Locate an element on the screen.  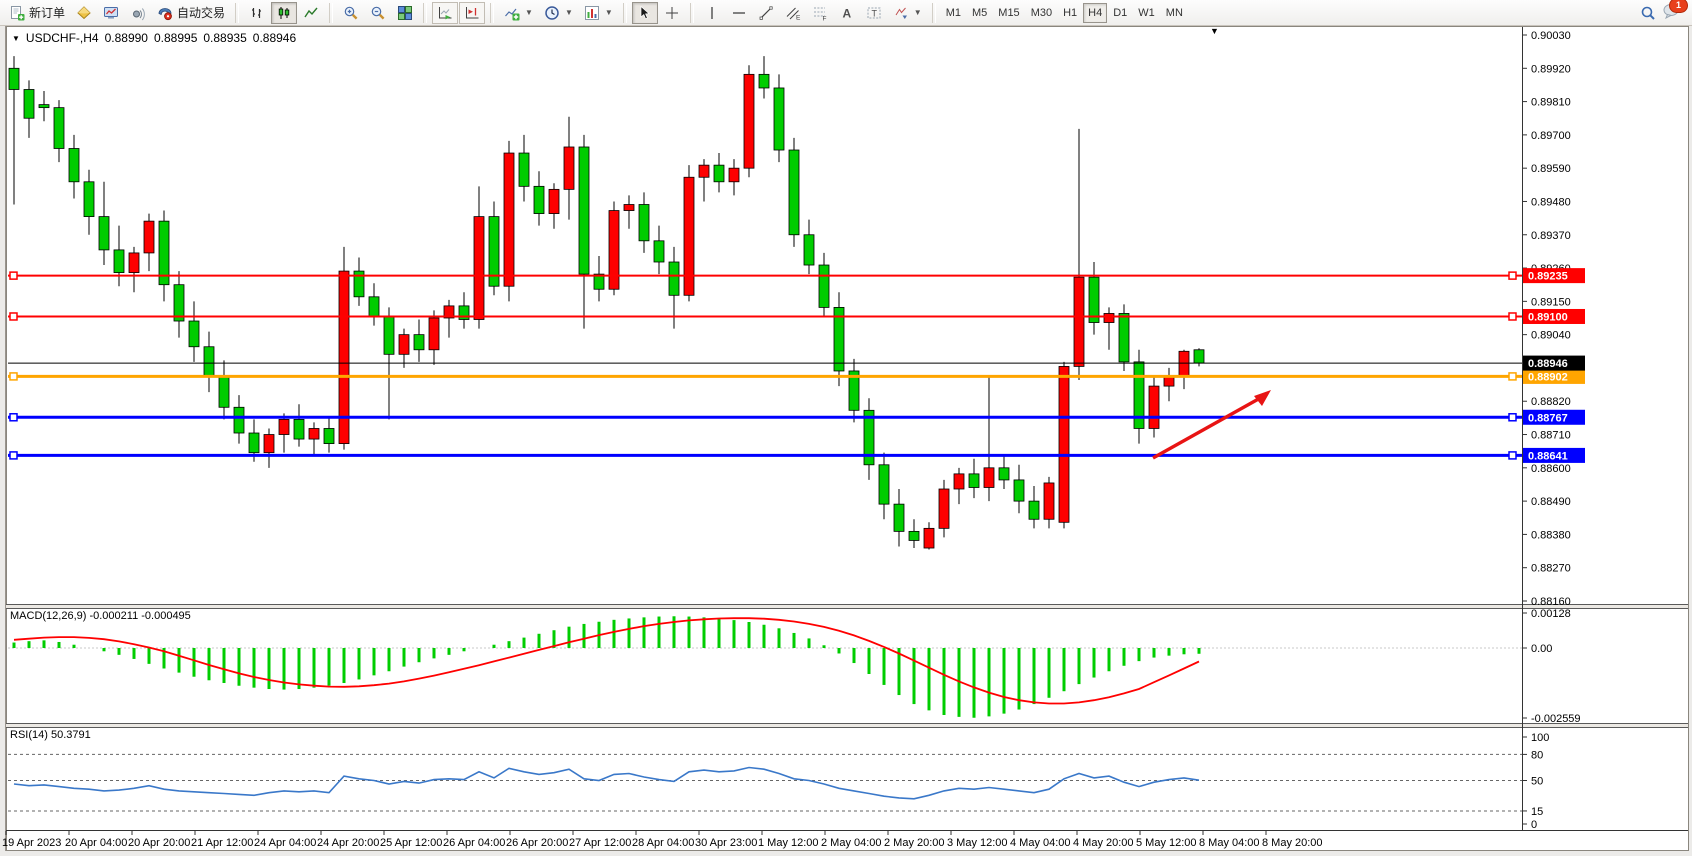
price-level-badge-label: 0.88902 is located at coordinates (1548, 377).